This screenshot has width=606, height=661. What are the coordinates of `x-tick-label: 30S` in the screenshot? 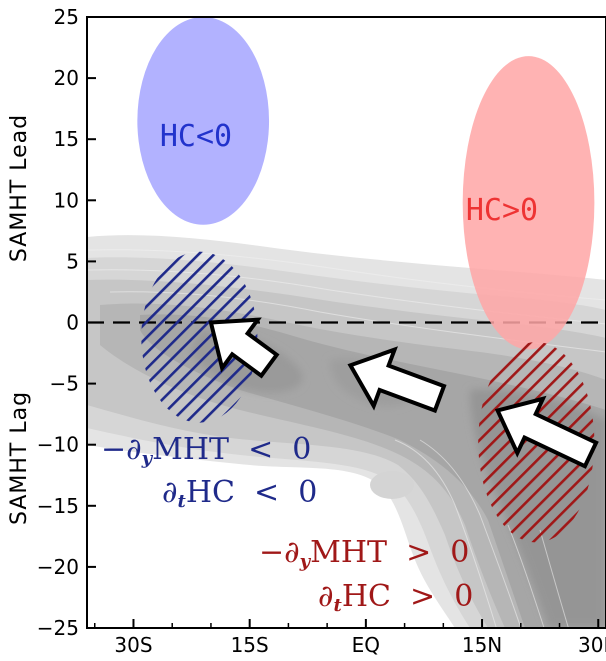 It's located at (133, 645).